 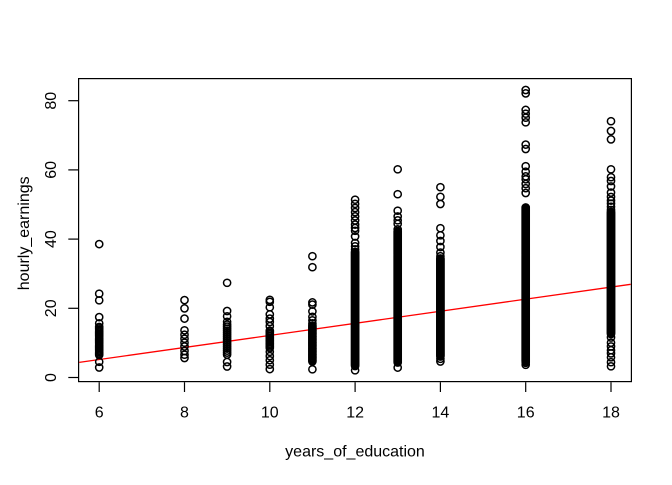 What do you see at coordinates (51, 239) in the screenshot?
I see `svg-text: 40` at bounding box center [51, 239].